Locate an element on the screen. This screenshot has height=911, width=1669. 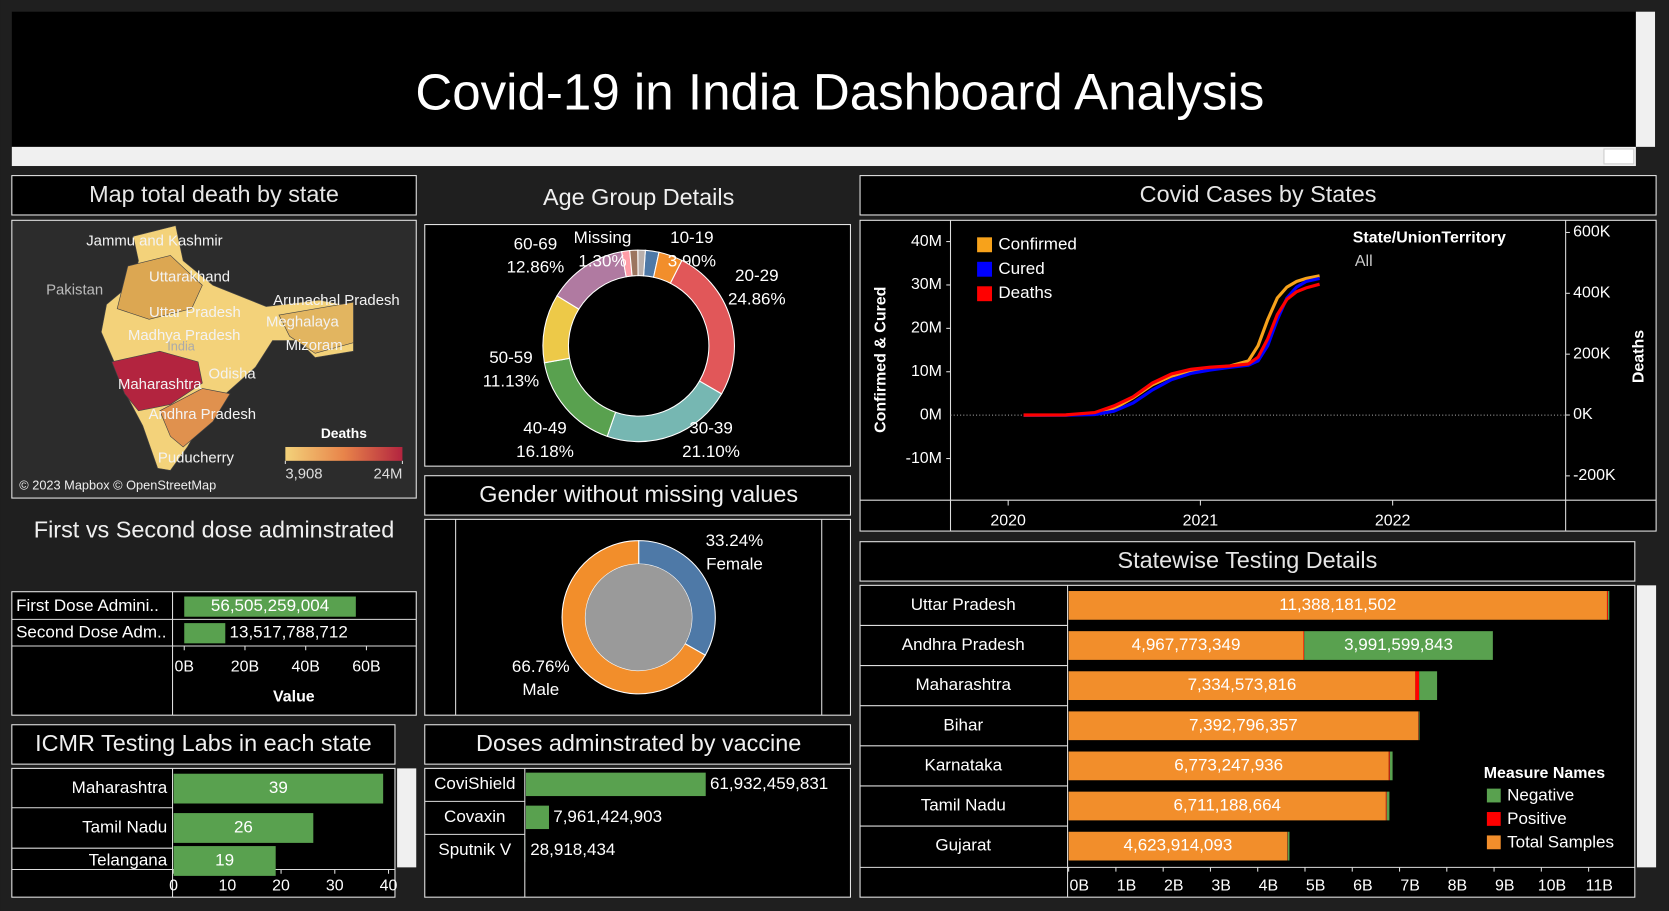
chart-title: Doses adminstrated by vaccine is located at coordinates (638, 743).